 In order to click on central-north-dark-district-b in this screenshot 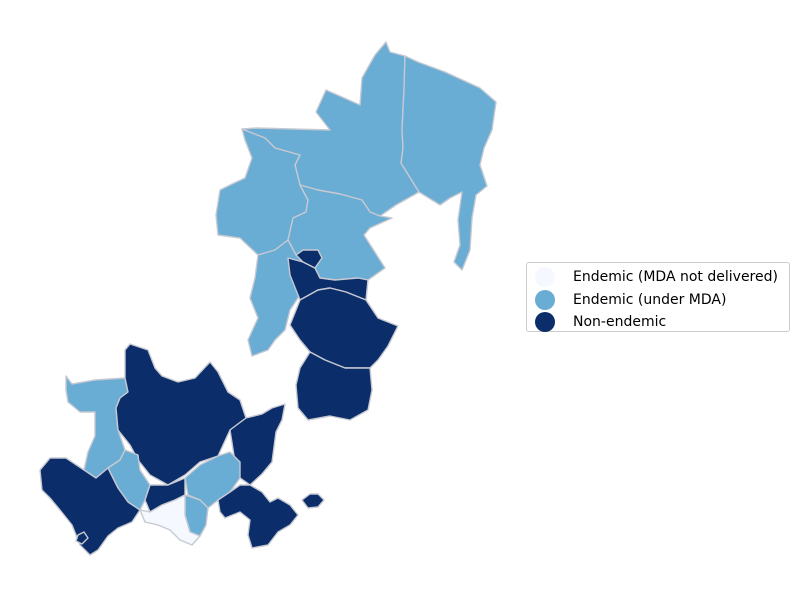, I will do `click(309, 259)`.